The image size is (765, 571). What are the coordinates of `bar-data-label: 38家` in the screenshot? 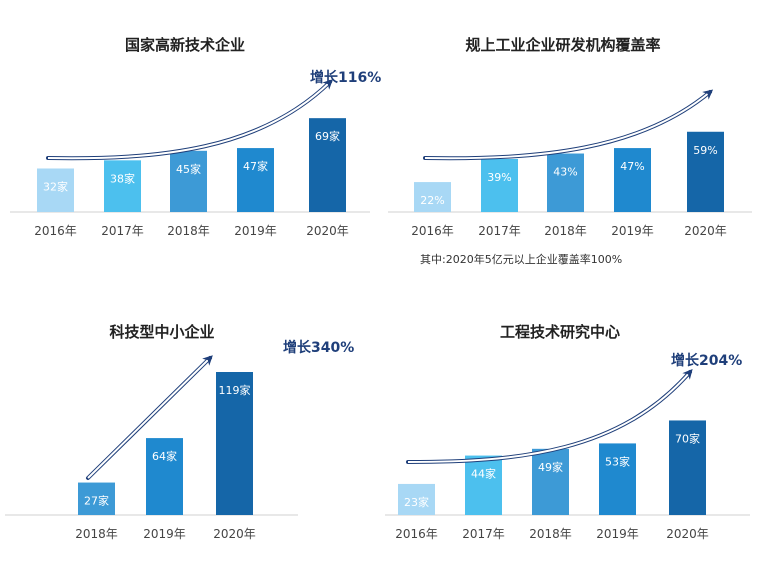 It's located at (122, 178).